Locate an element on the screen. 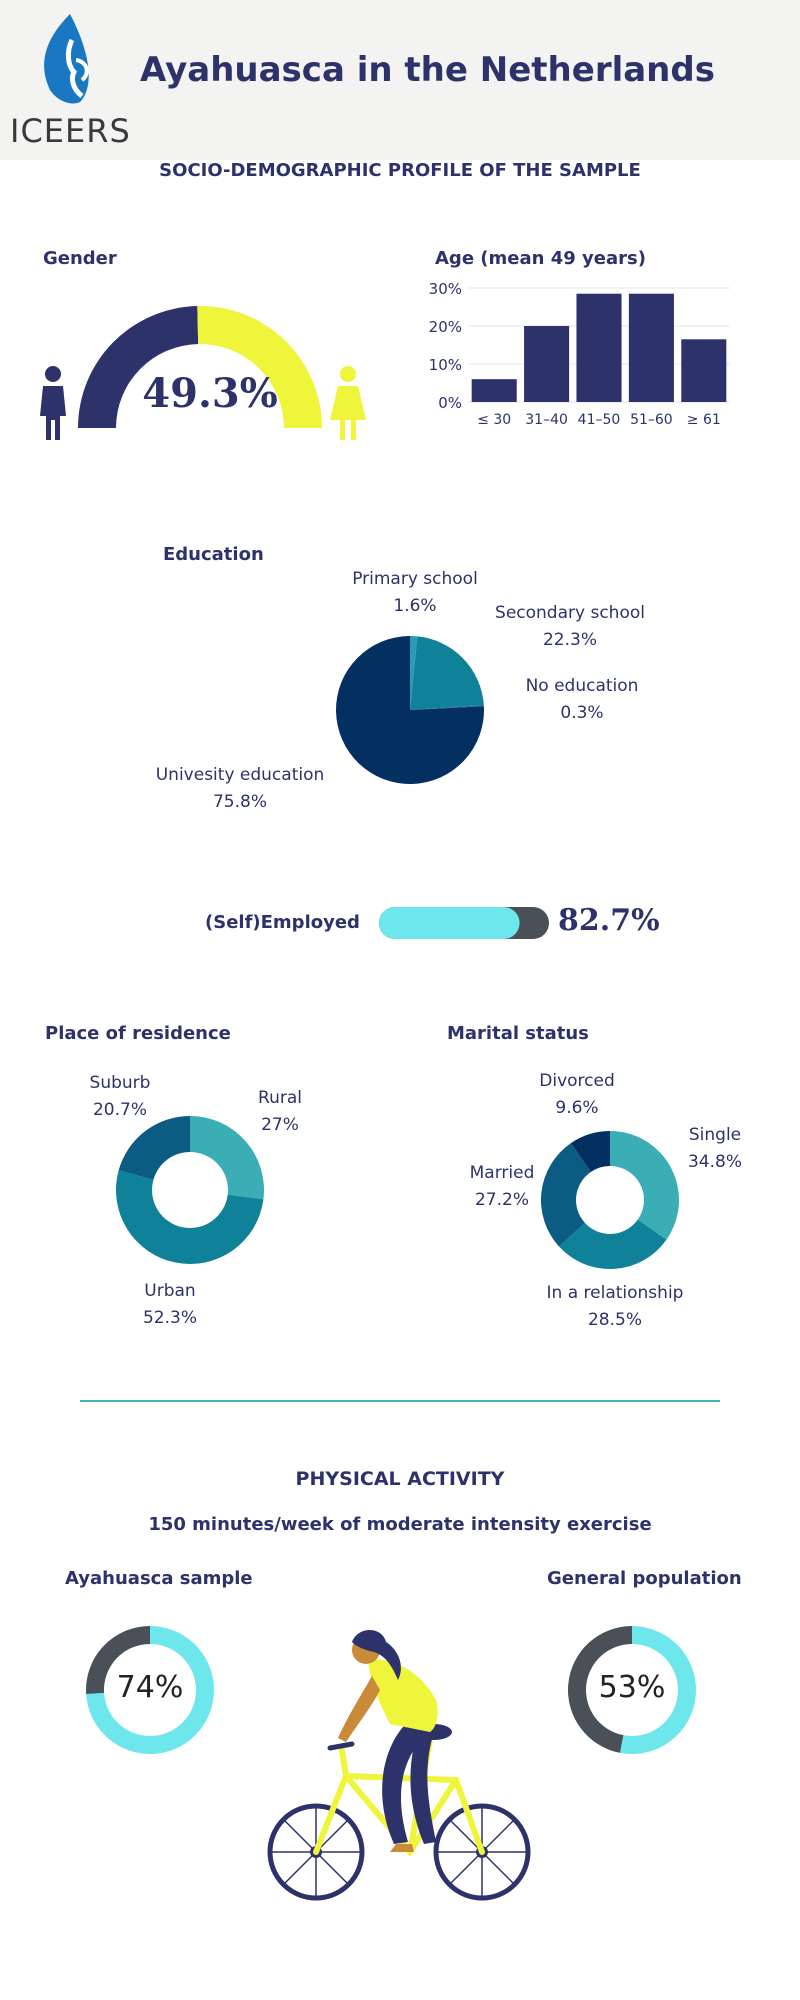 The height and width of the screenshot is (2000, 800). education-pie-chart is located at coordinates (410, 710).